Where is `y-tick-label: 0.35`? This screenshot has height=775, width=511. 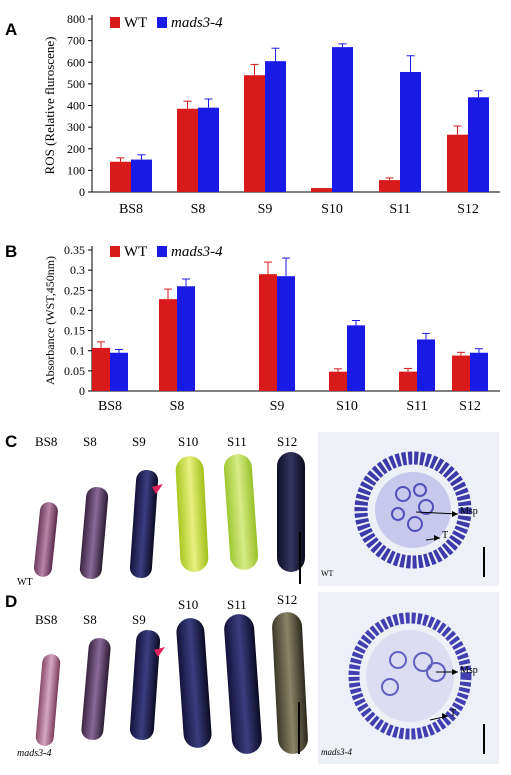 y-tick-label: 0.35 is located at coordinates (74, 250).